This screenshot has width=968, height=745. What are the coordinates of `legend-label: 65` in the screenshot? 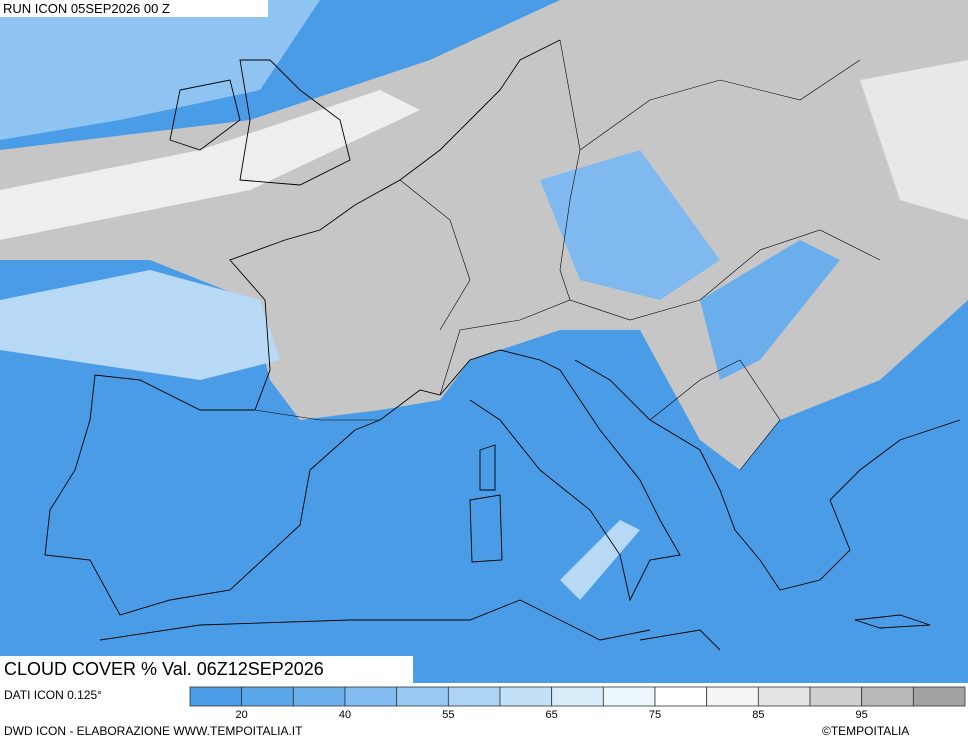 It's located at (552, 715).